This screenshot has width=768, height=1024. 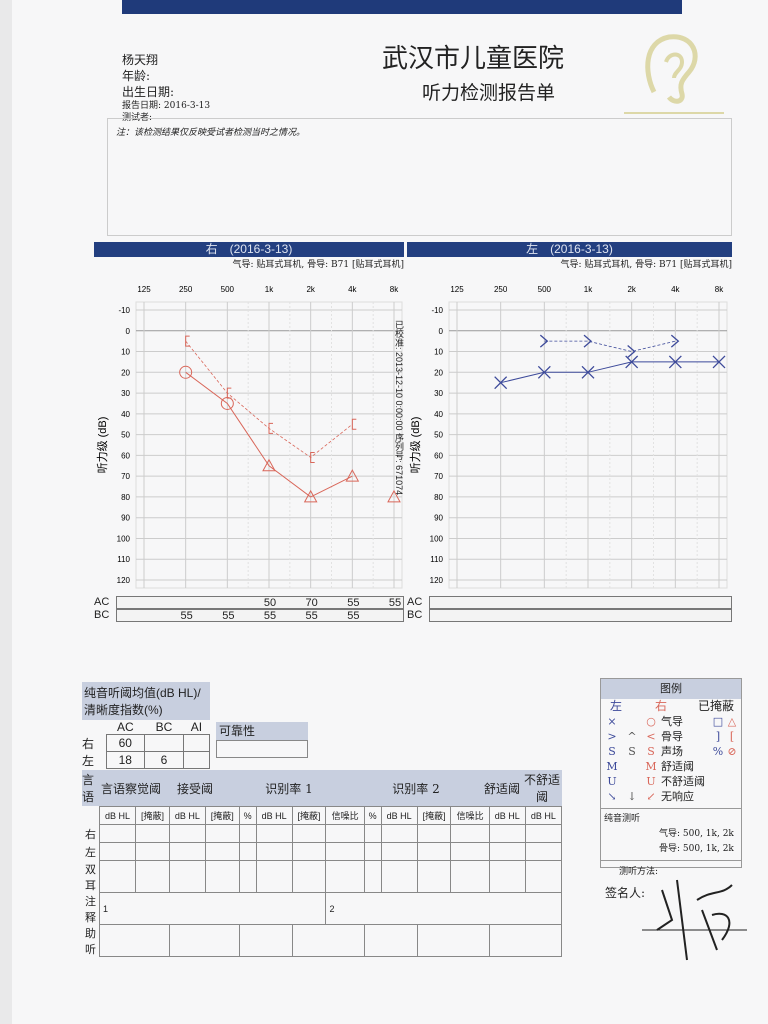 I want to click on legend-masked-right, so click(x=732, y=796).